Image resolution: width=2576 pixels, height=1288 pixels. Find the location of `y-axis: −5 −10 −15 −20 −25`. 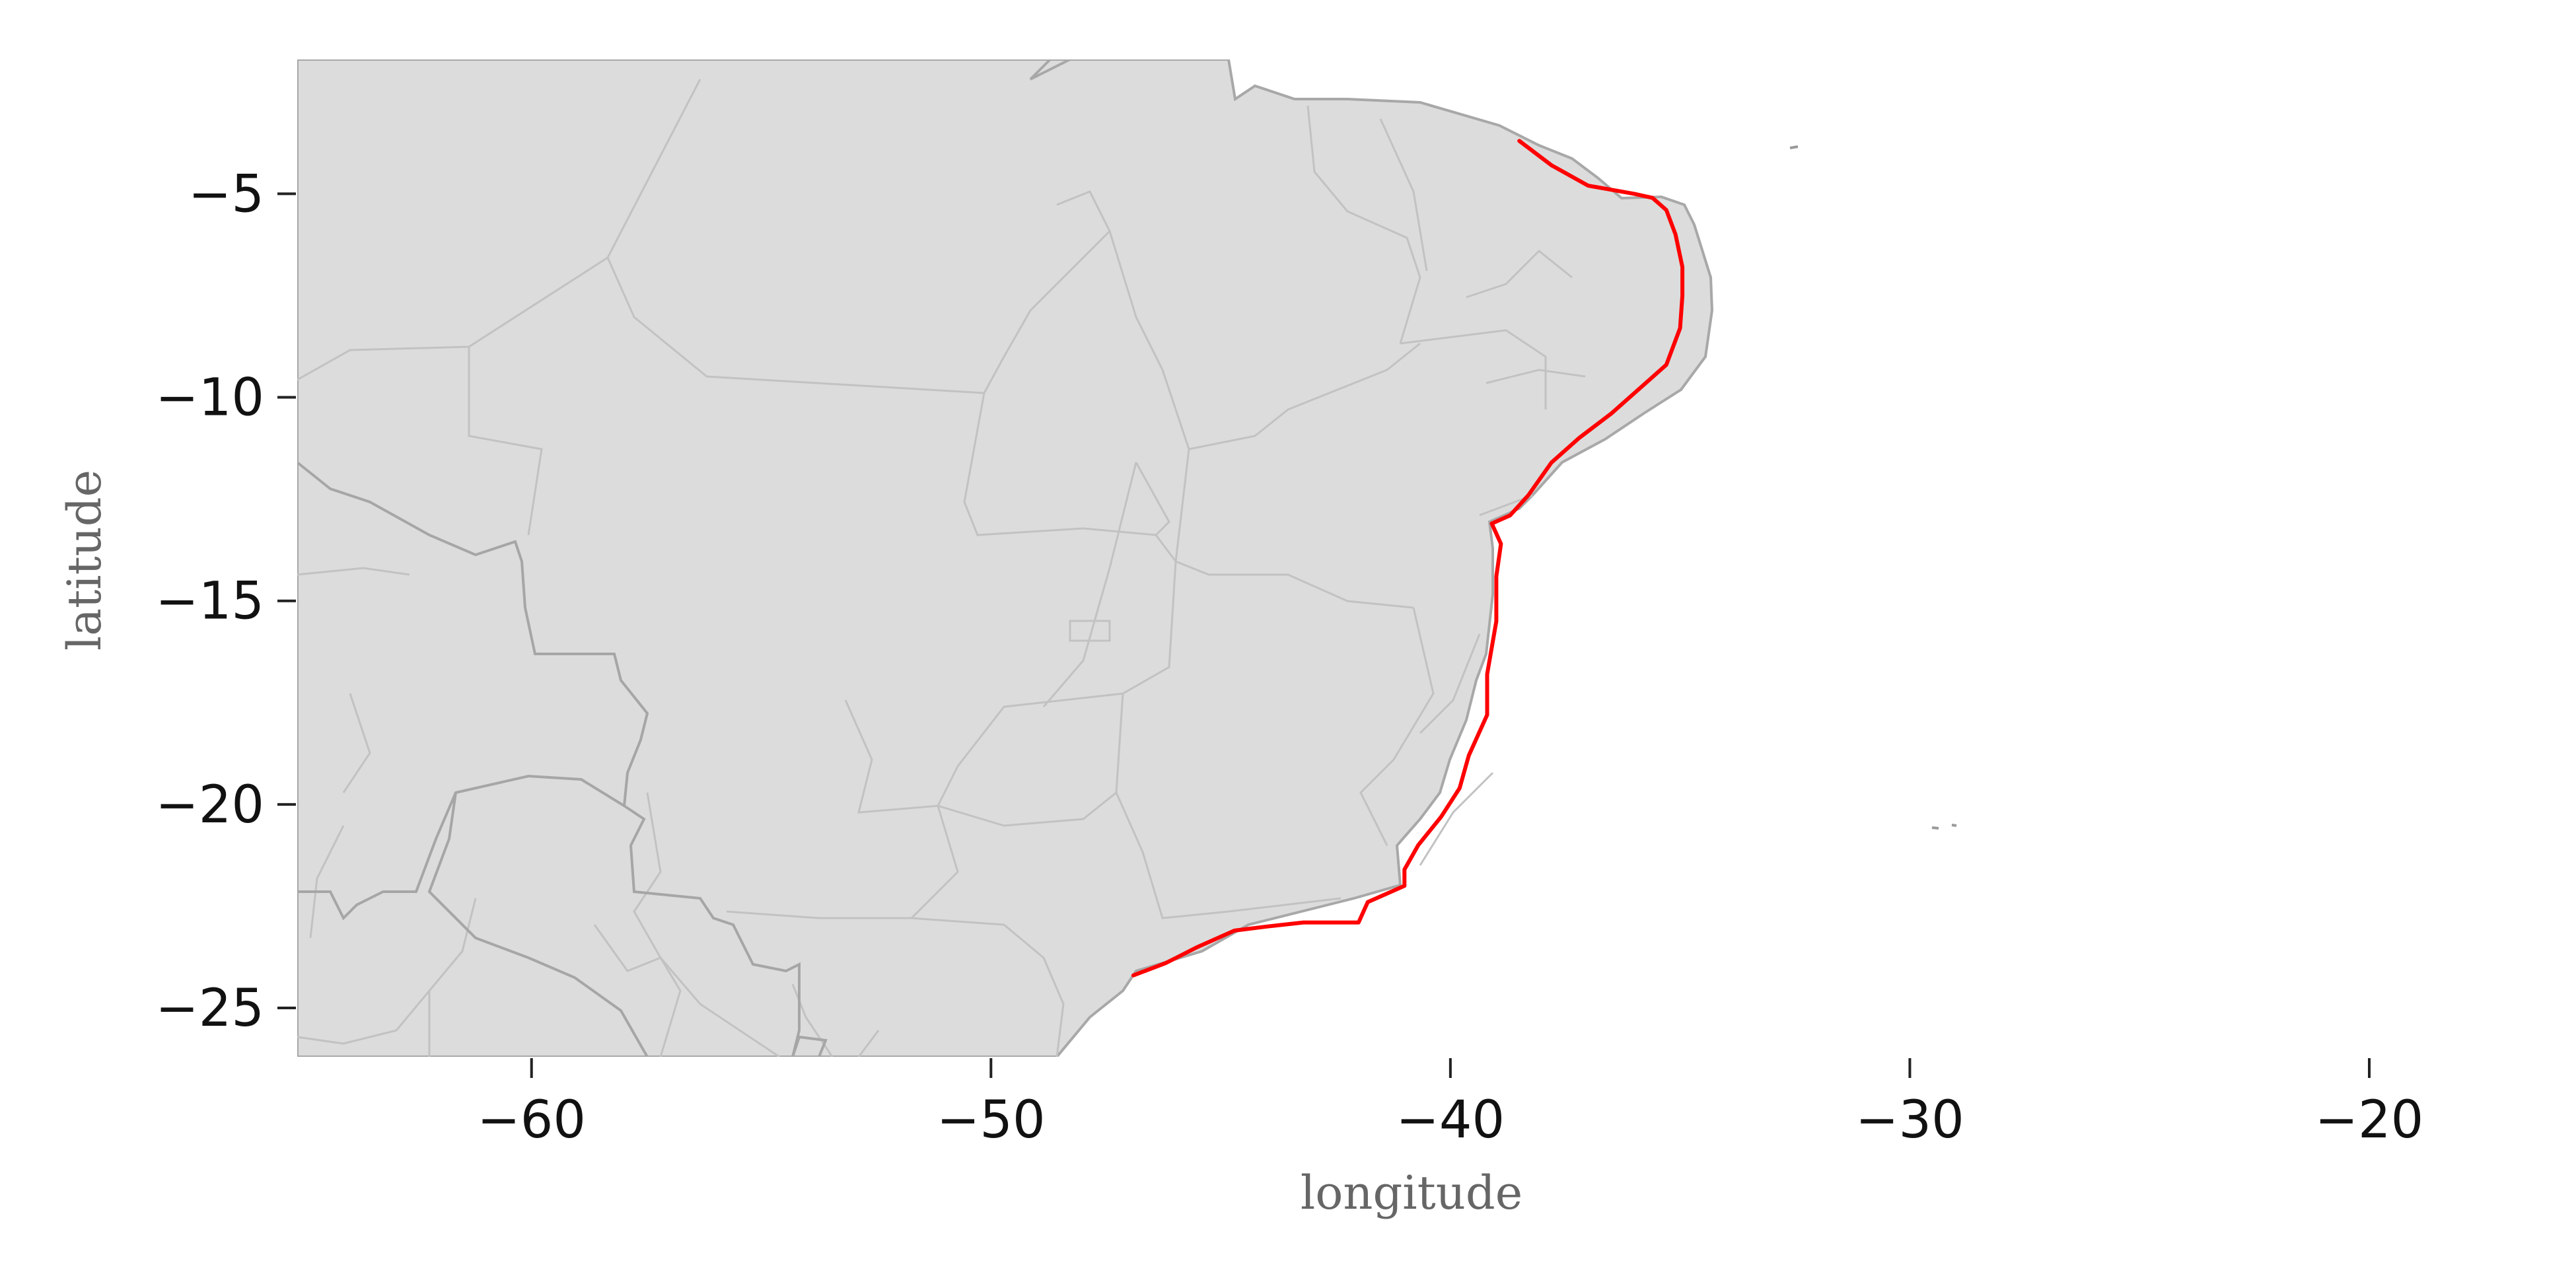

y-axis: −5 −10 −15 −20 −25 is located at coordinates (226, 601).